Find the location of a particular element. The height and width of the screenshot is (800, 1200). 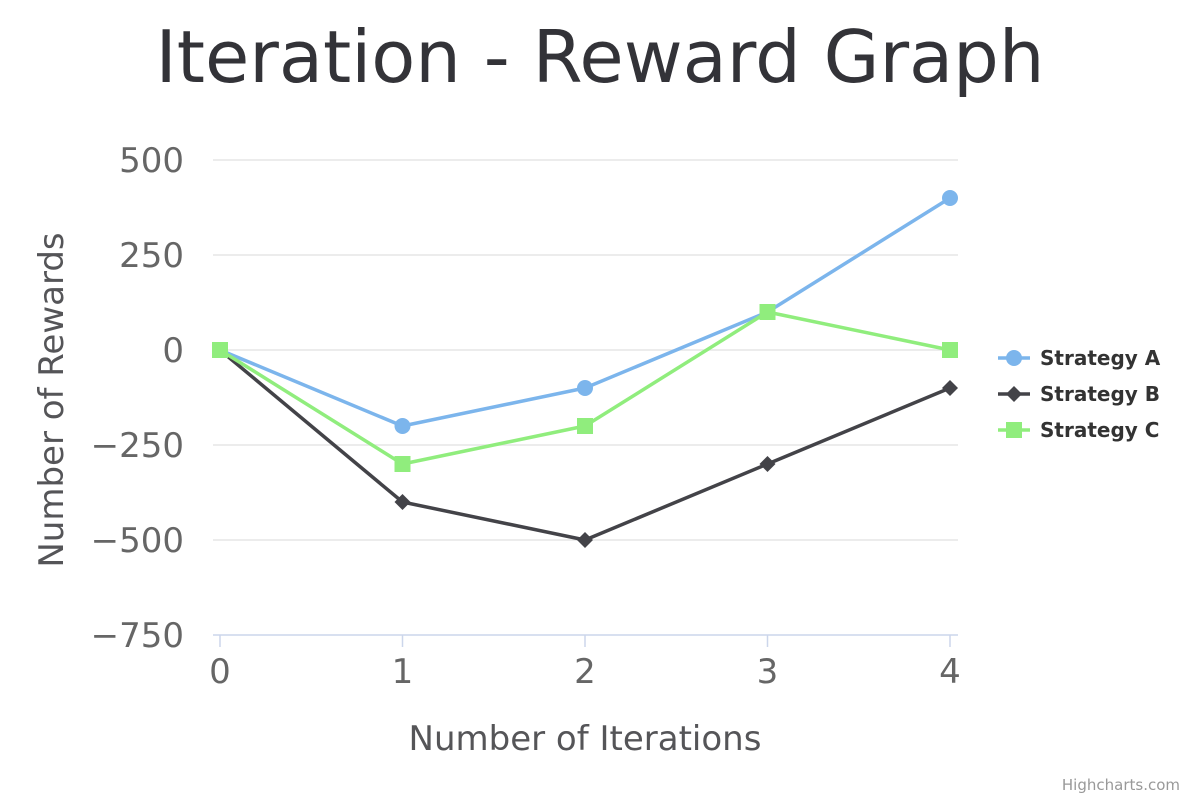

x-tick-label: 0 is located at coordinates (220, 672).